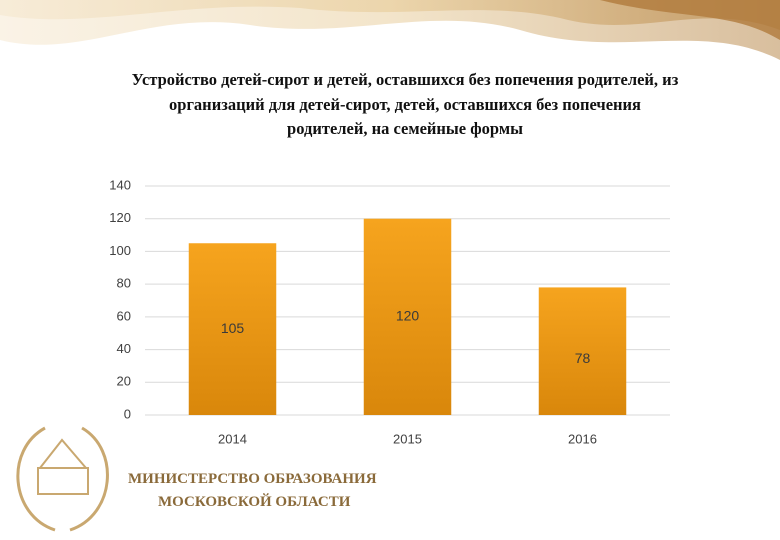 Image resolution: width=780 pixels, height=540 pixels. I want to click on y-tick-label: 140, so click(120, 184).